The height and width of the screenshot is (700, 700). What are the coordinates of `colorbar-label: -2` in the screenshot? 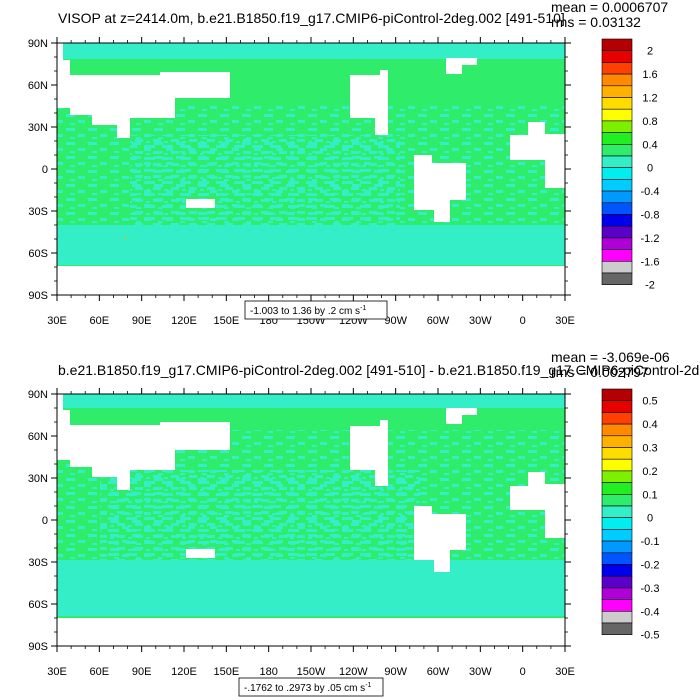 It's located at (650, 286).